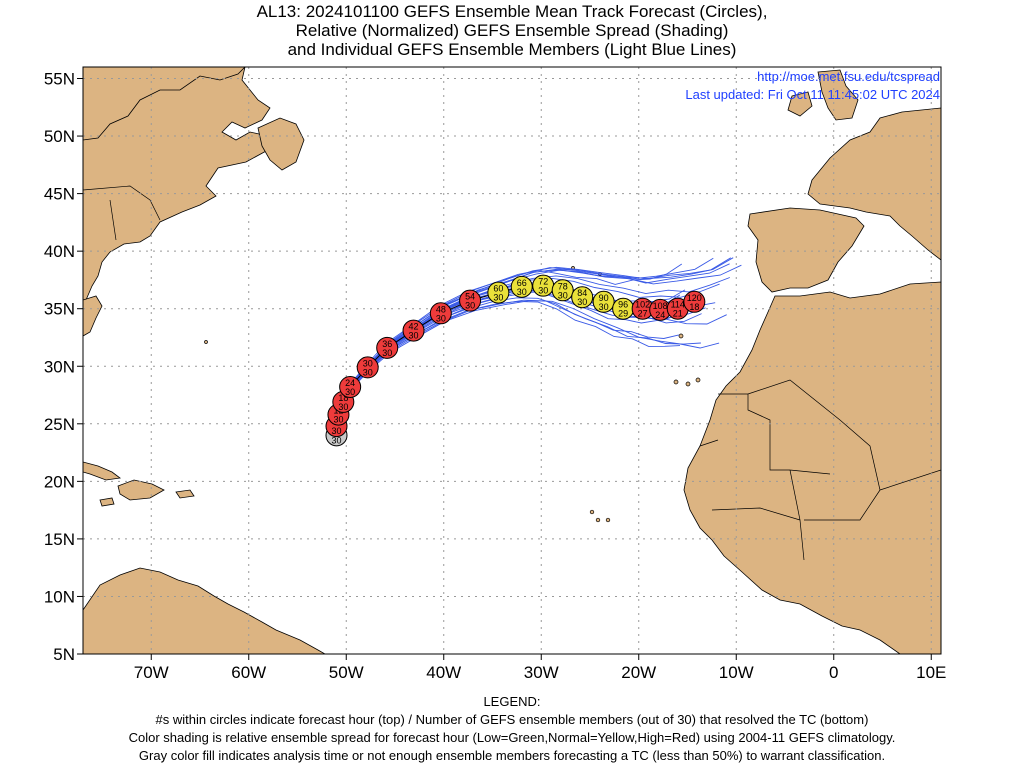 This screenshot has width=1024, height=773. What do you see at coordinates (164, 104) in the screenshot?
I see `land-canada-north` at bounding box center [164, 104].